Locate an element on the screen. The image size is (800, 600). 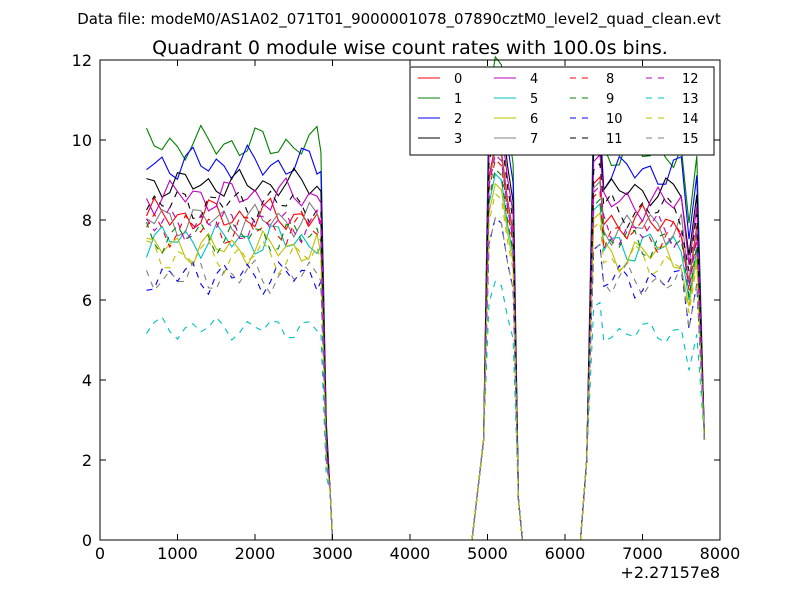
legend-box is located at coordinates (562, 111).